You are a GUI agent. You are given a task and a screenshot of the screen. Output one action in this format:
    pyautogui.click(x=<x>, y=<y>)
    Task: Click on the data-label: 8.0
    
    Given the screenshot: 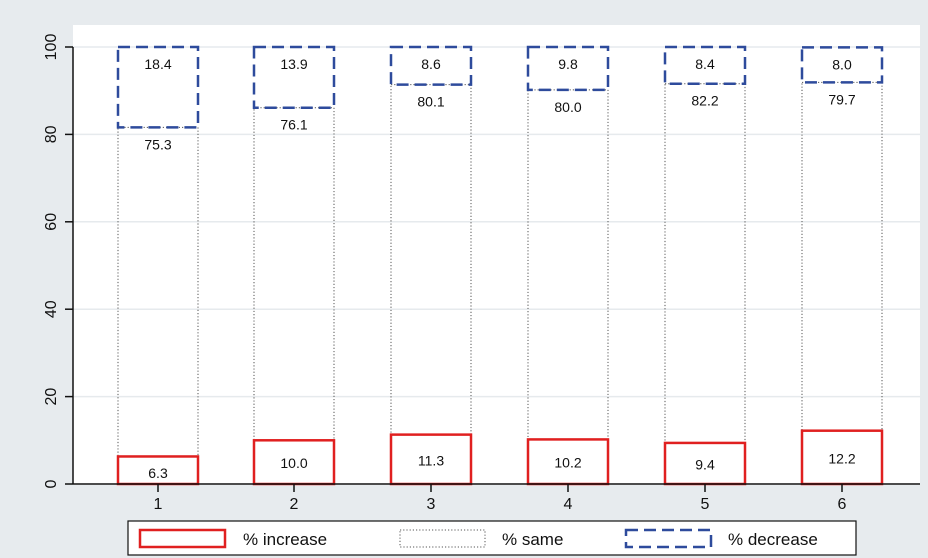 What is the action you would take?
    pyautogui.click(x=842, y=64)
    